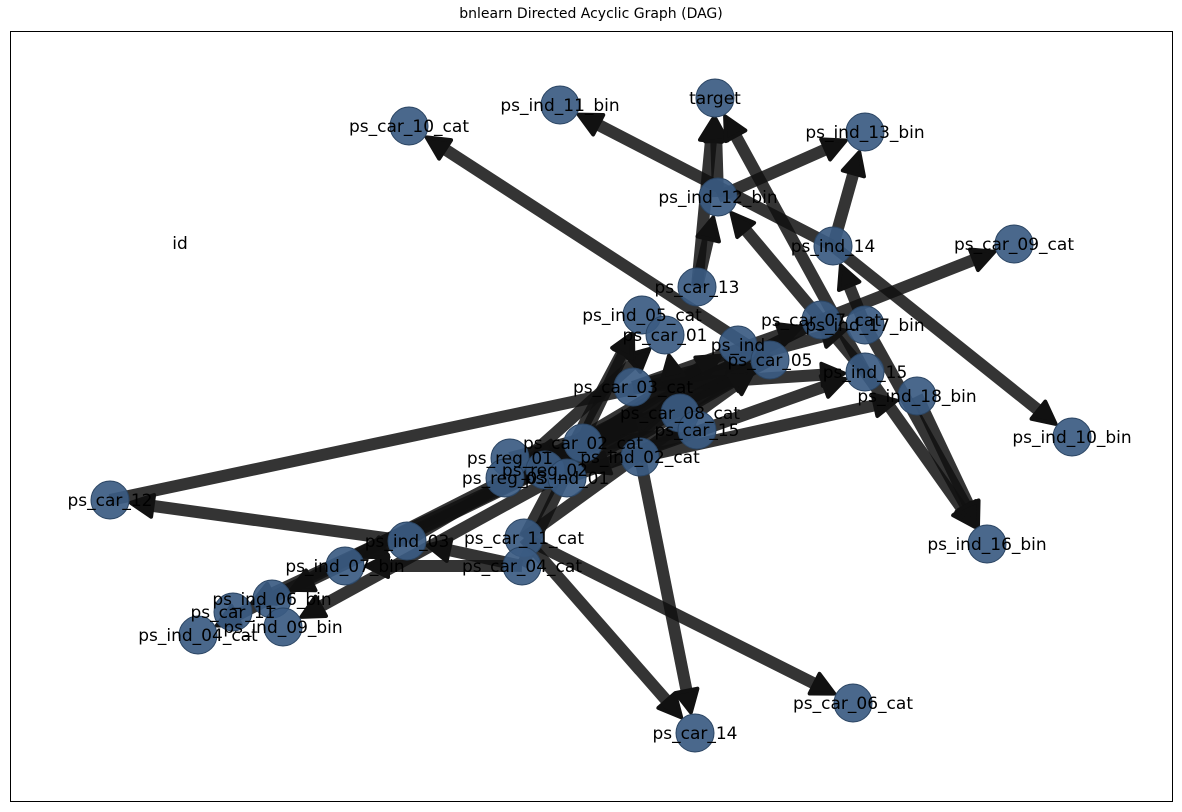 This screenshot has width=1182, height=812. I want to click on node-label-ps-reg-02: ps_reg_02, so click(545, 471).